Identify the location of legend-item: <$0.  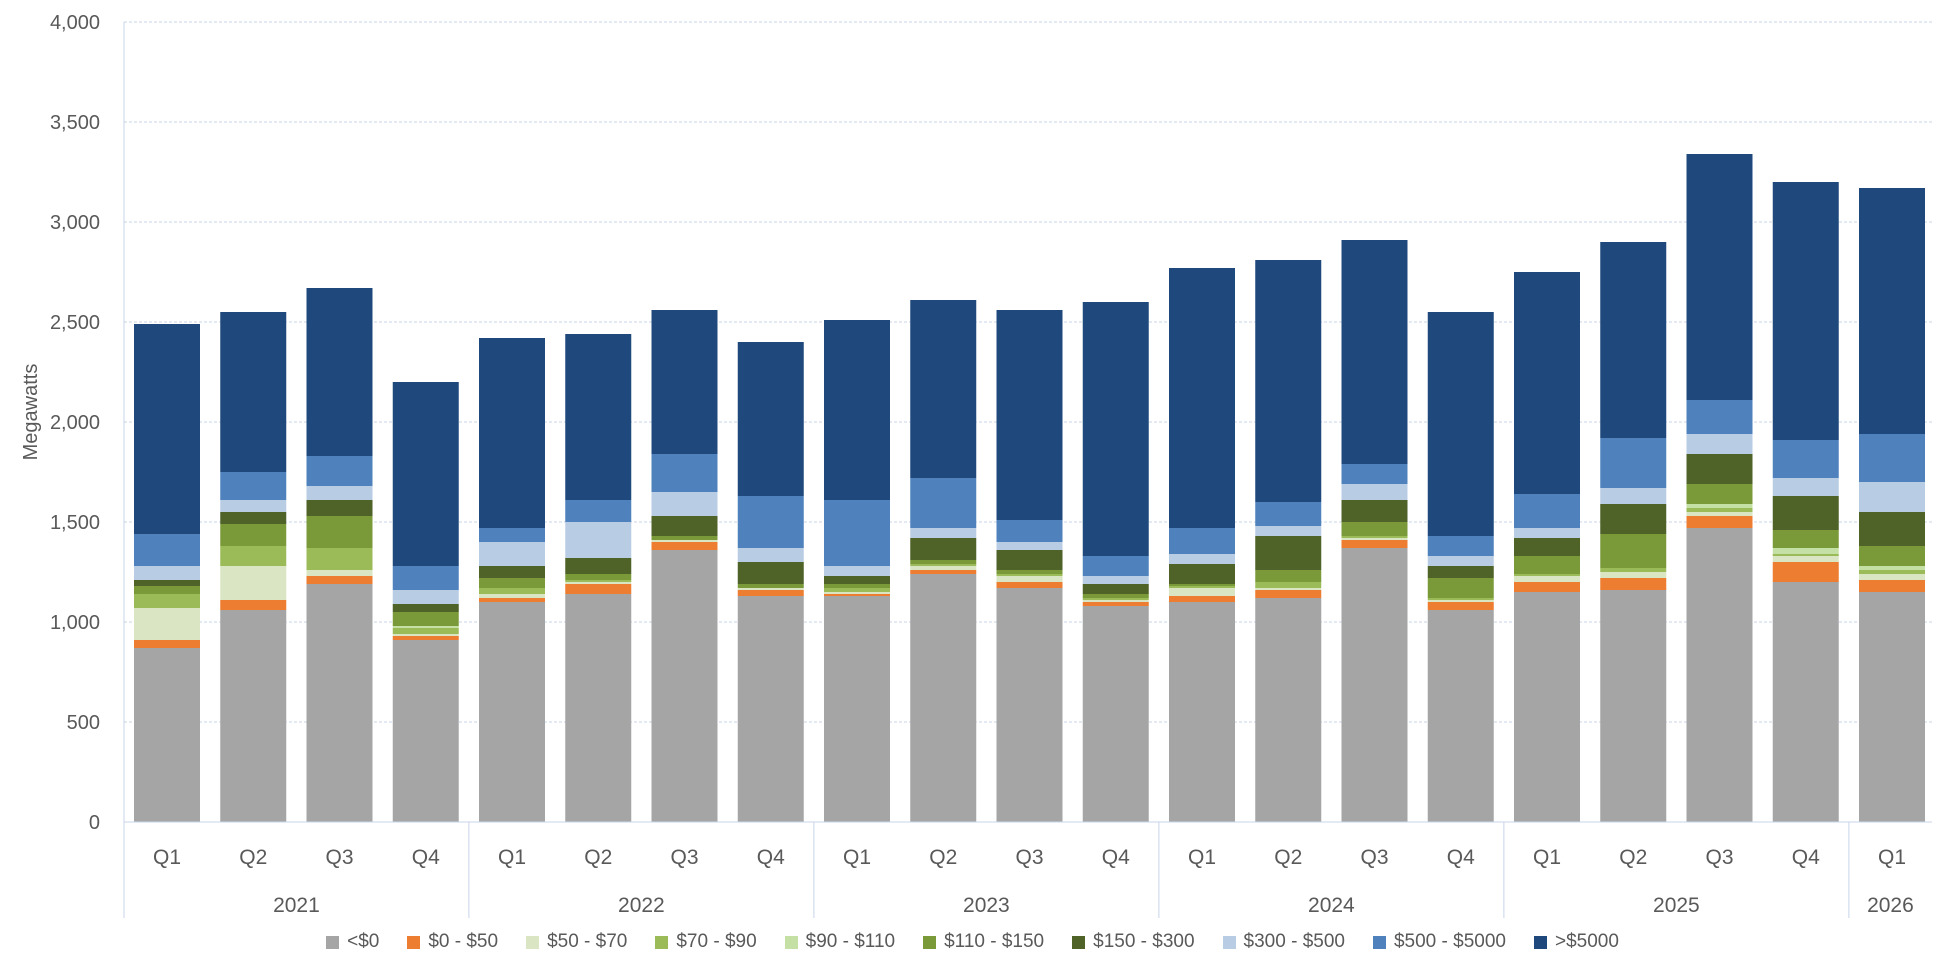
(352, 942).